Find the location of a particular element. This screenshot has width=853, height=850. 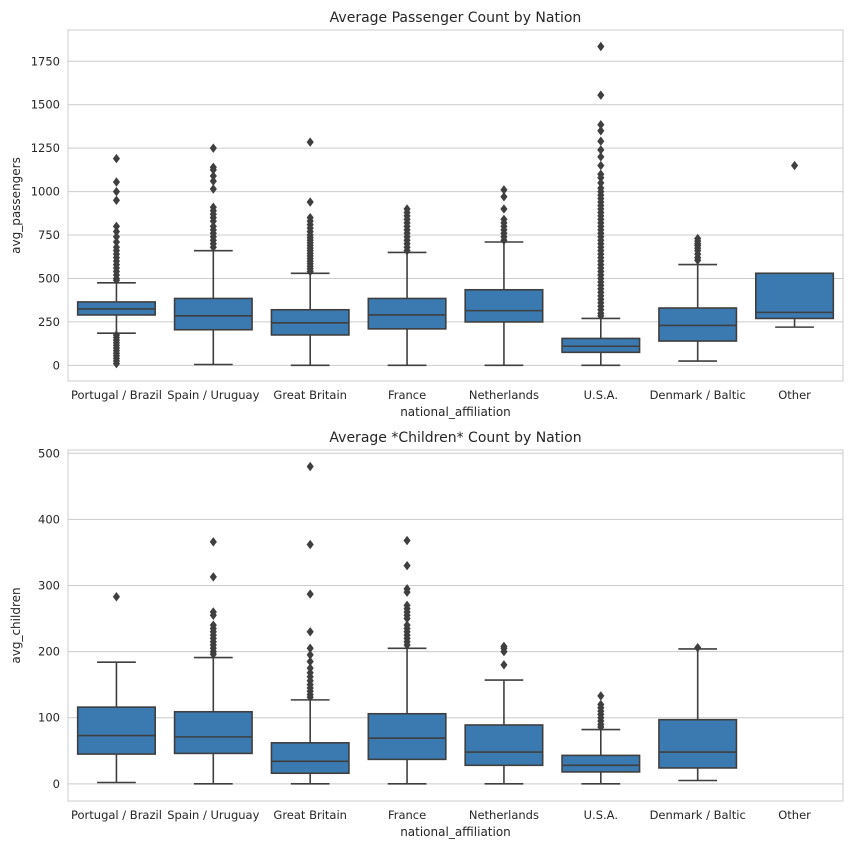

y-tick-label: 1000 is located at coordinates (45, 192).